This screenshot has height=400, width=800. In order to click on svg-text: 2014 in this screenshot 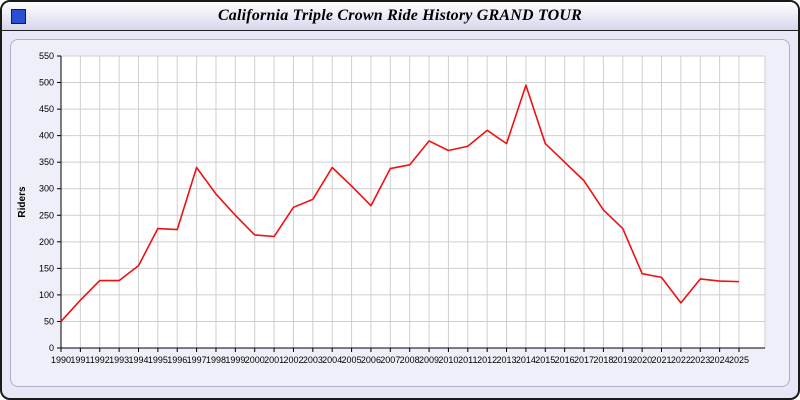, I will do `click(526, 360)`.